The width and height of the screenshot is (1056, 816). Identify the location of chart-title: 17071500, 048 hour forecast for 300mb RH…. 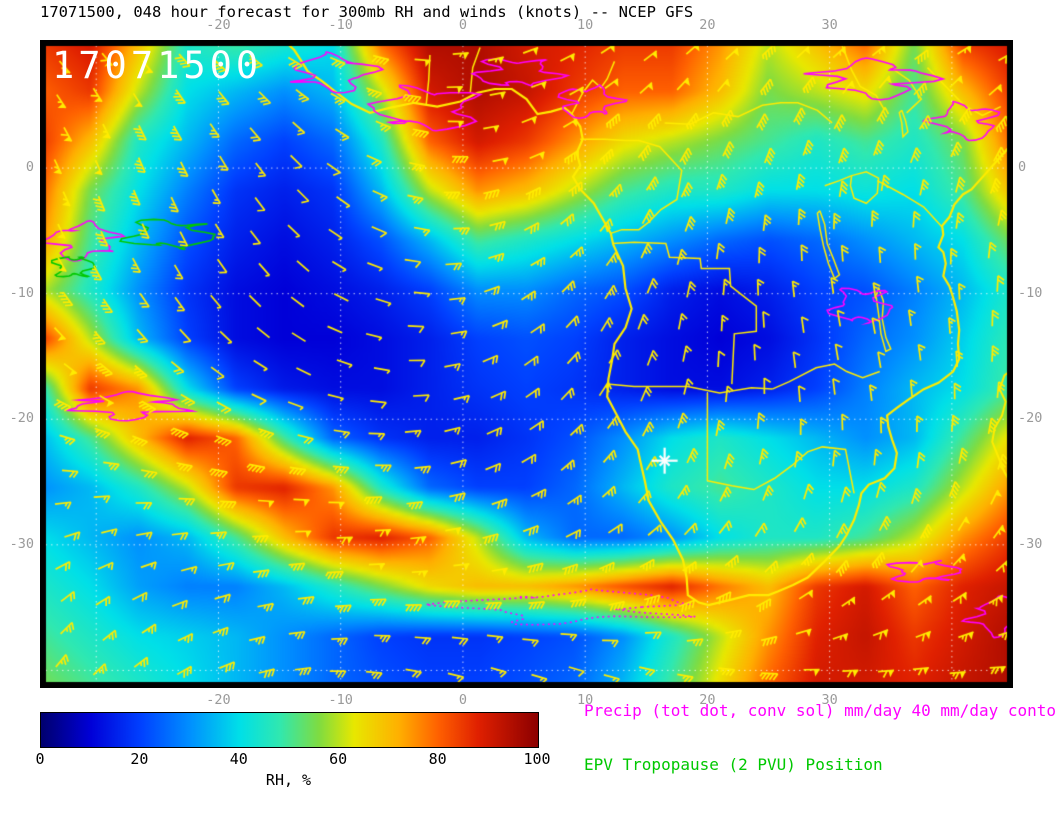
(367, 12).